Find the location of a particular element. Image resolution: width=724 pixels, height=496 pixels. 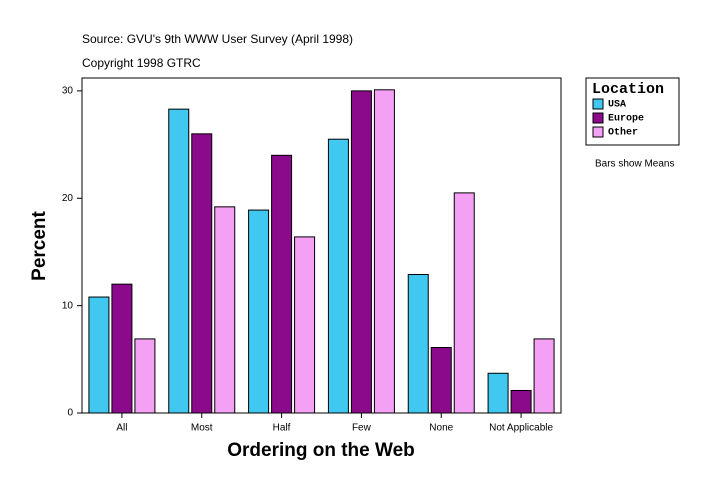

x-tick-label: None is located at coordinates (441, 428).